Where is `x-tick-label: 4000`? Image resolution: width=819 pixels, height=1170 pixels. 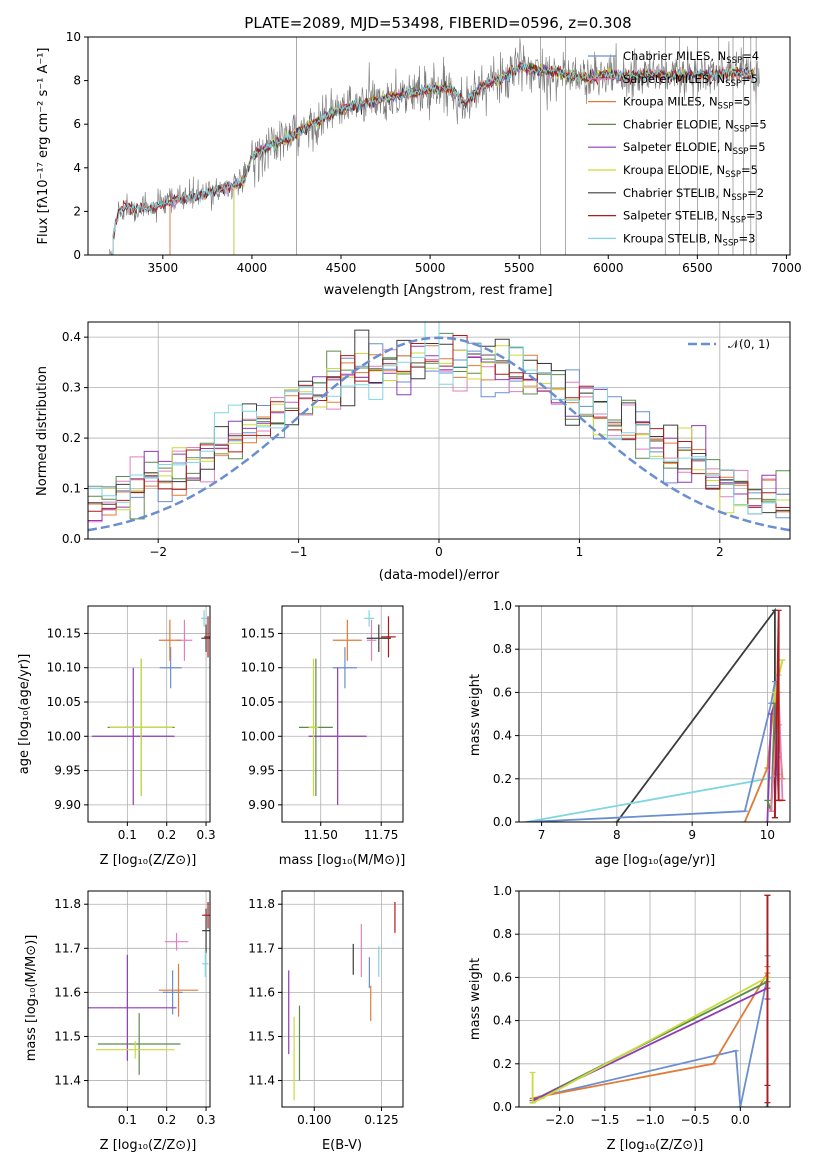
x-tick-label: 4000 is located at coordinates (252, 268).